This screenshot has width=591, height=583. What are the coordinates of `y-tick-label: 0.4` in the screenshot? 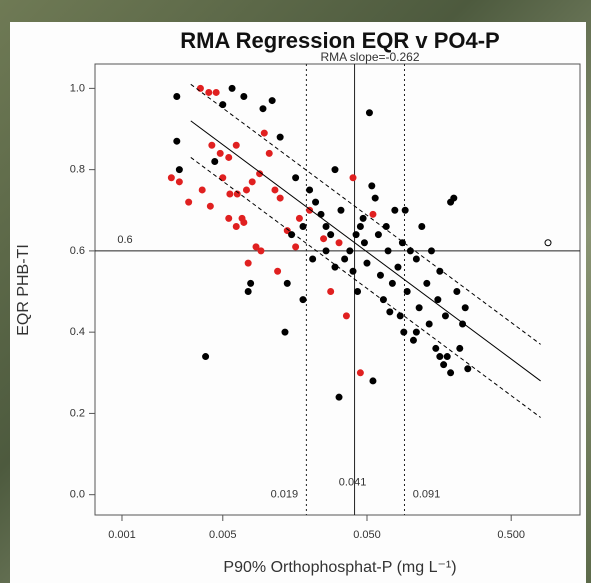 It's located at (77, 332).